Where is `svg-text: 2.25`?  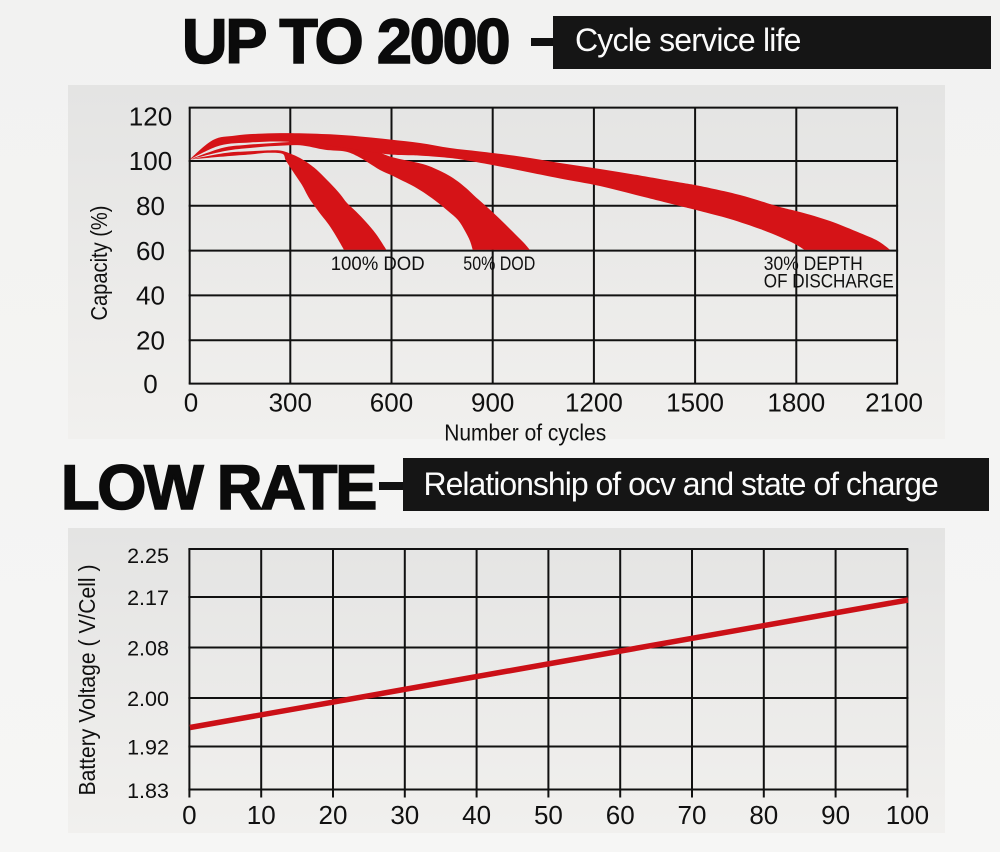 svg-text: 2.25 is located at coordinates (148, 556).